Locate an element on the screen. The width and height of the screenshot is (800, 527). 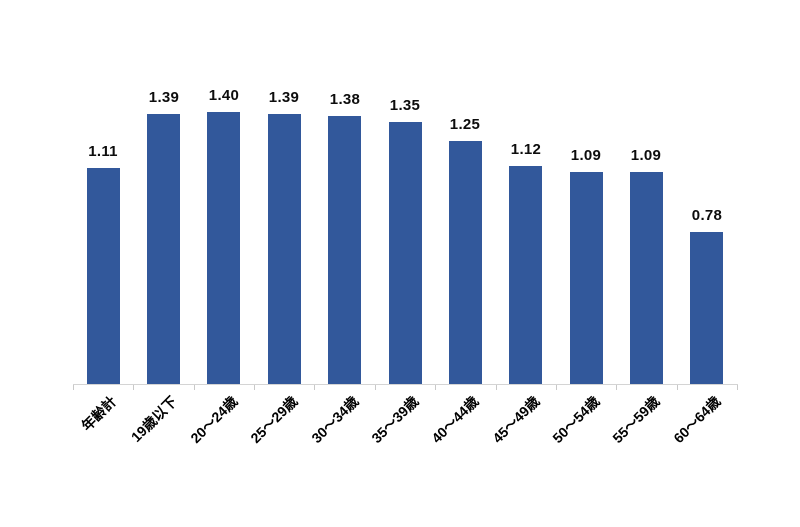
bar-value-label: 1.38 is located at coordinates (345, 99).